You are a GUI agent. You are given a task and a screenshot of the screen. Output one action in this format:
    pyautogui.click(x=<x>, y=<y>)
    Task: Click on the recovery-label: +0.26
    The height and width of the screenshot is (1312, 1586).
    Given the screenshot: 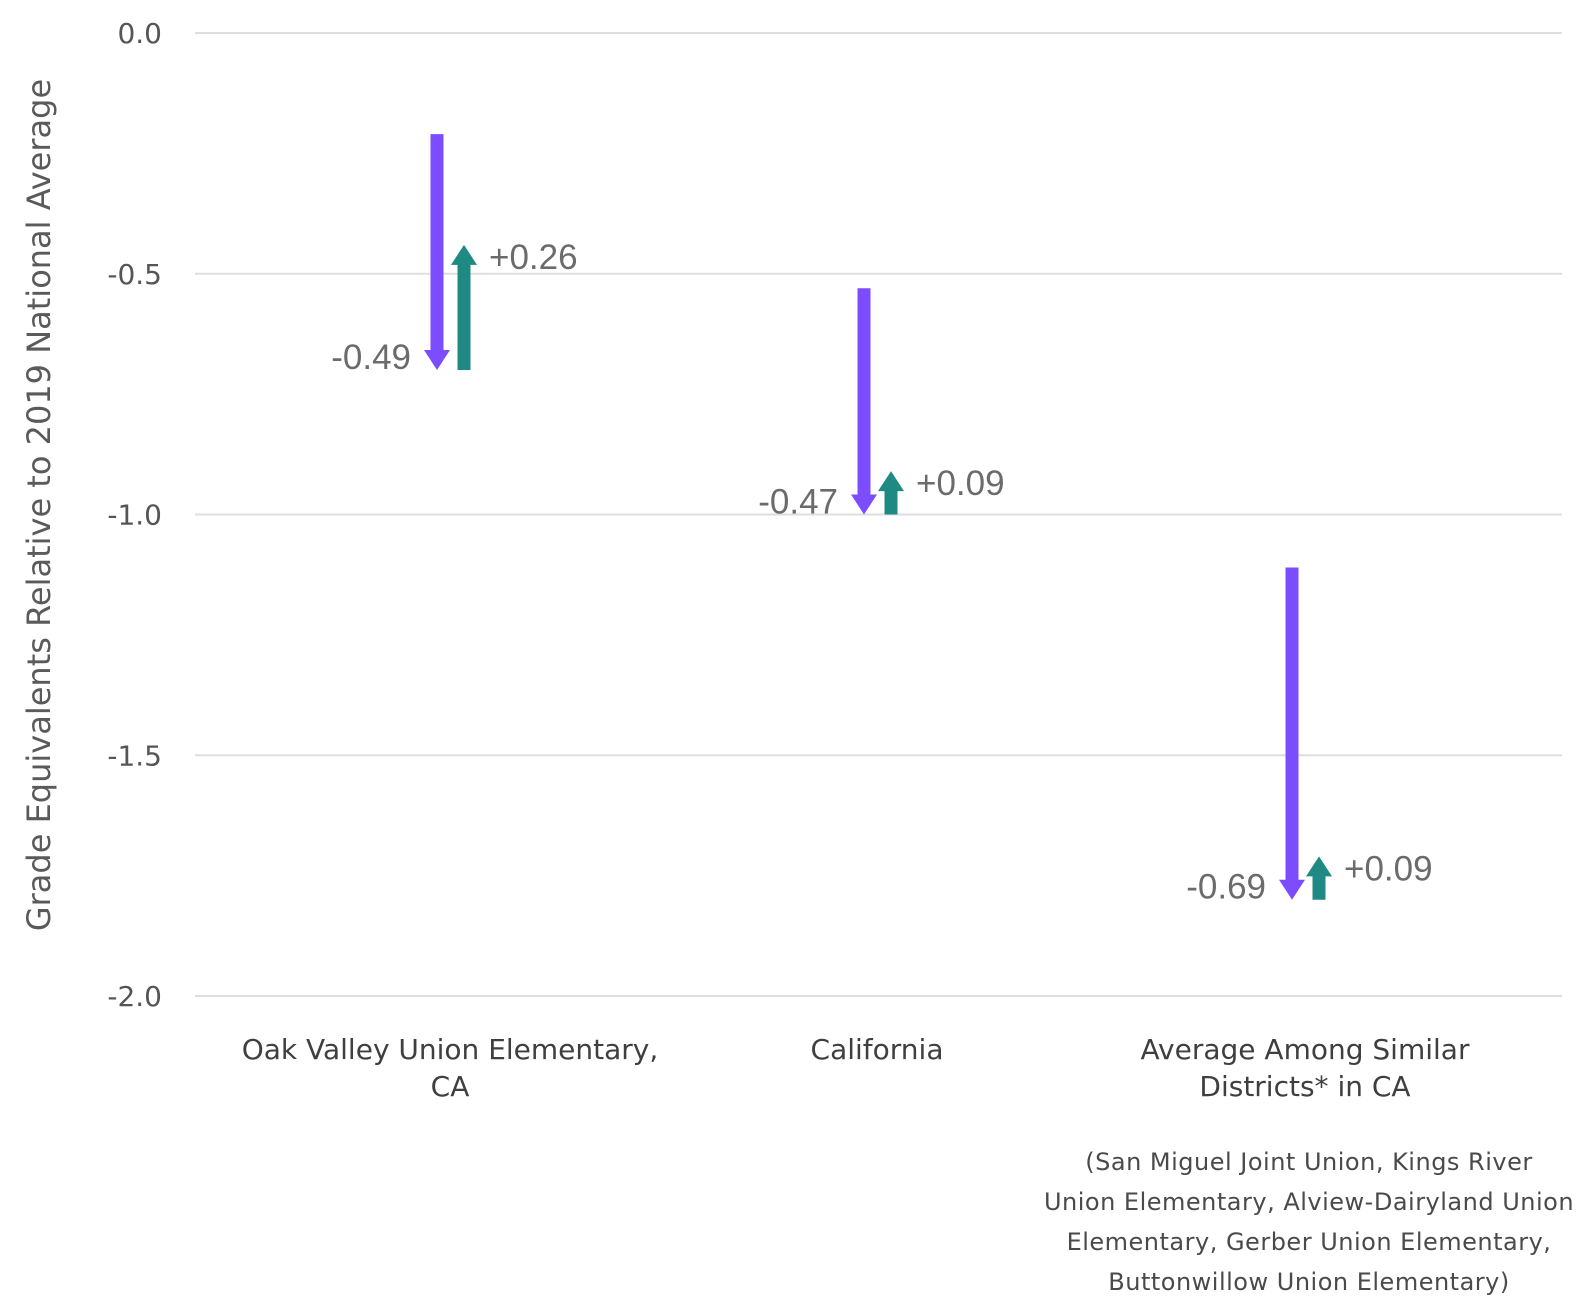 What is the action you would take?
    pyautogui.click(x=533, y=257)
    